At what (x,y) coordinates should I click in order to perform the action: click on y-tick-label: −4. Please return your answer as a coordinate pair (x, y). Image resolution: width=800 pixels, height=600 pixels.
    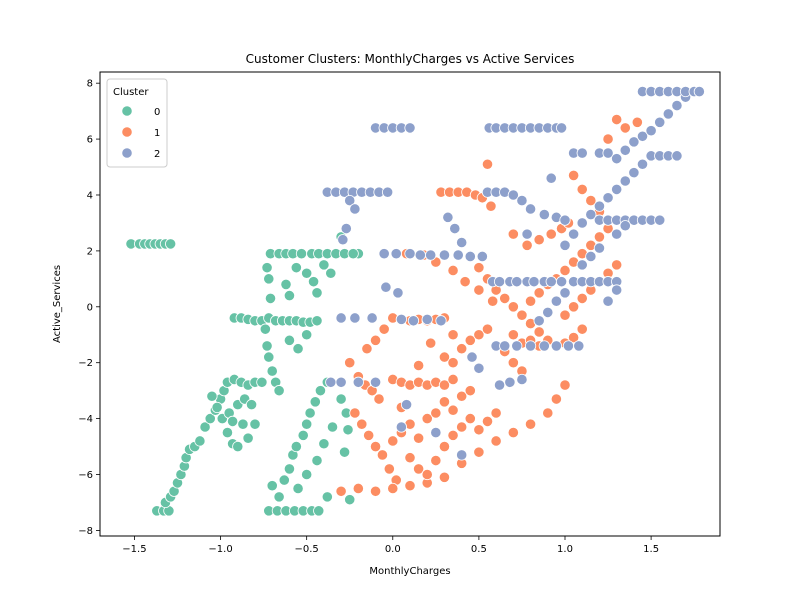
    Looking at the image, I should click on (85, 419).